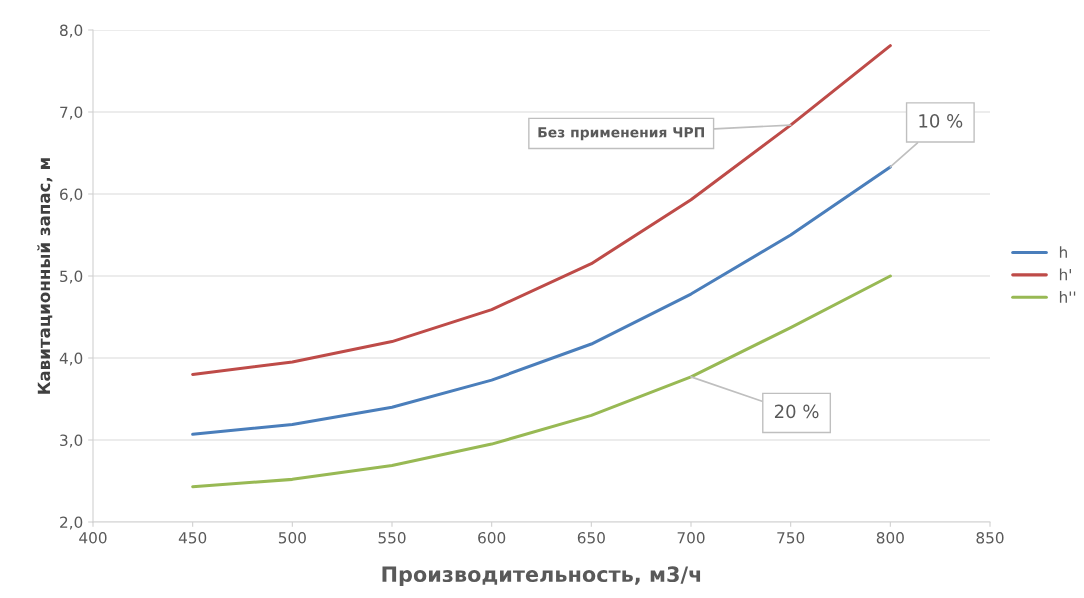  What do you see at coordinates (392, 537) in the screenshot?
I see `x-tick-label: 550` at bounding box center [392, 537].